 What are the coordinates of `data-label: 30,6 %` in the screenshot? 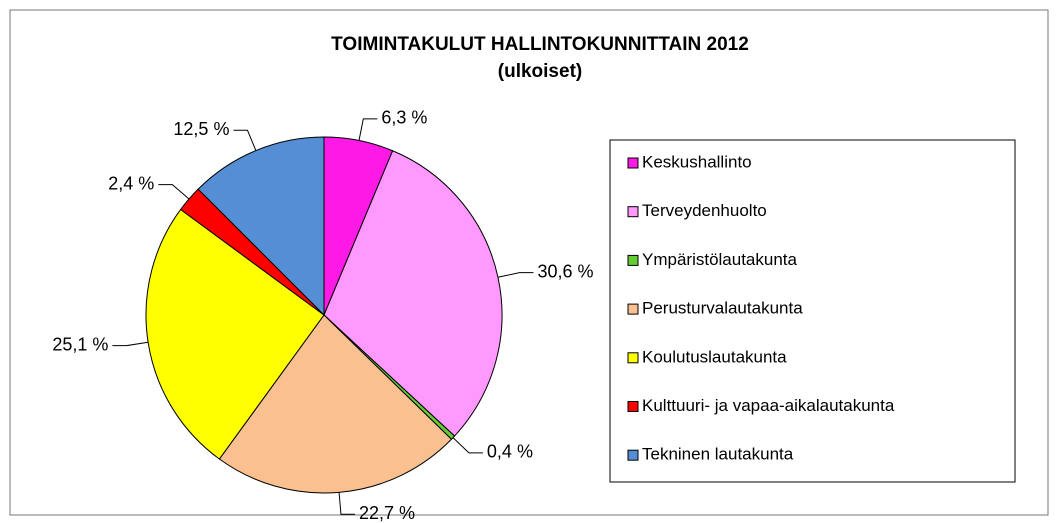 It's located at (565, 271).